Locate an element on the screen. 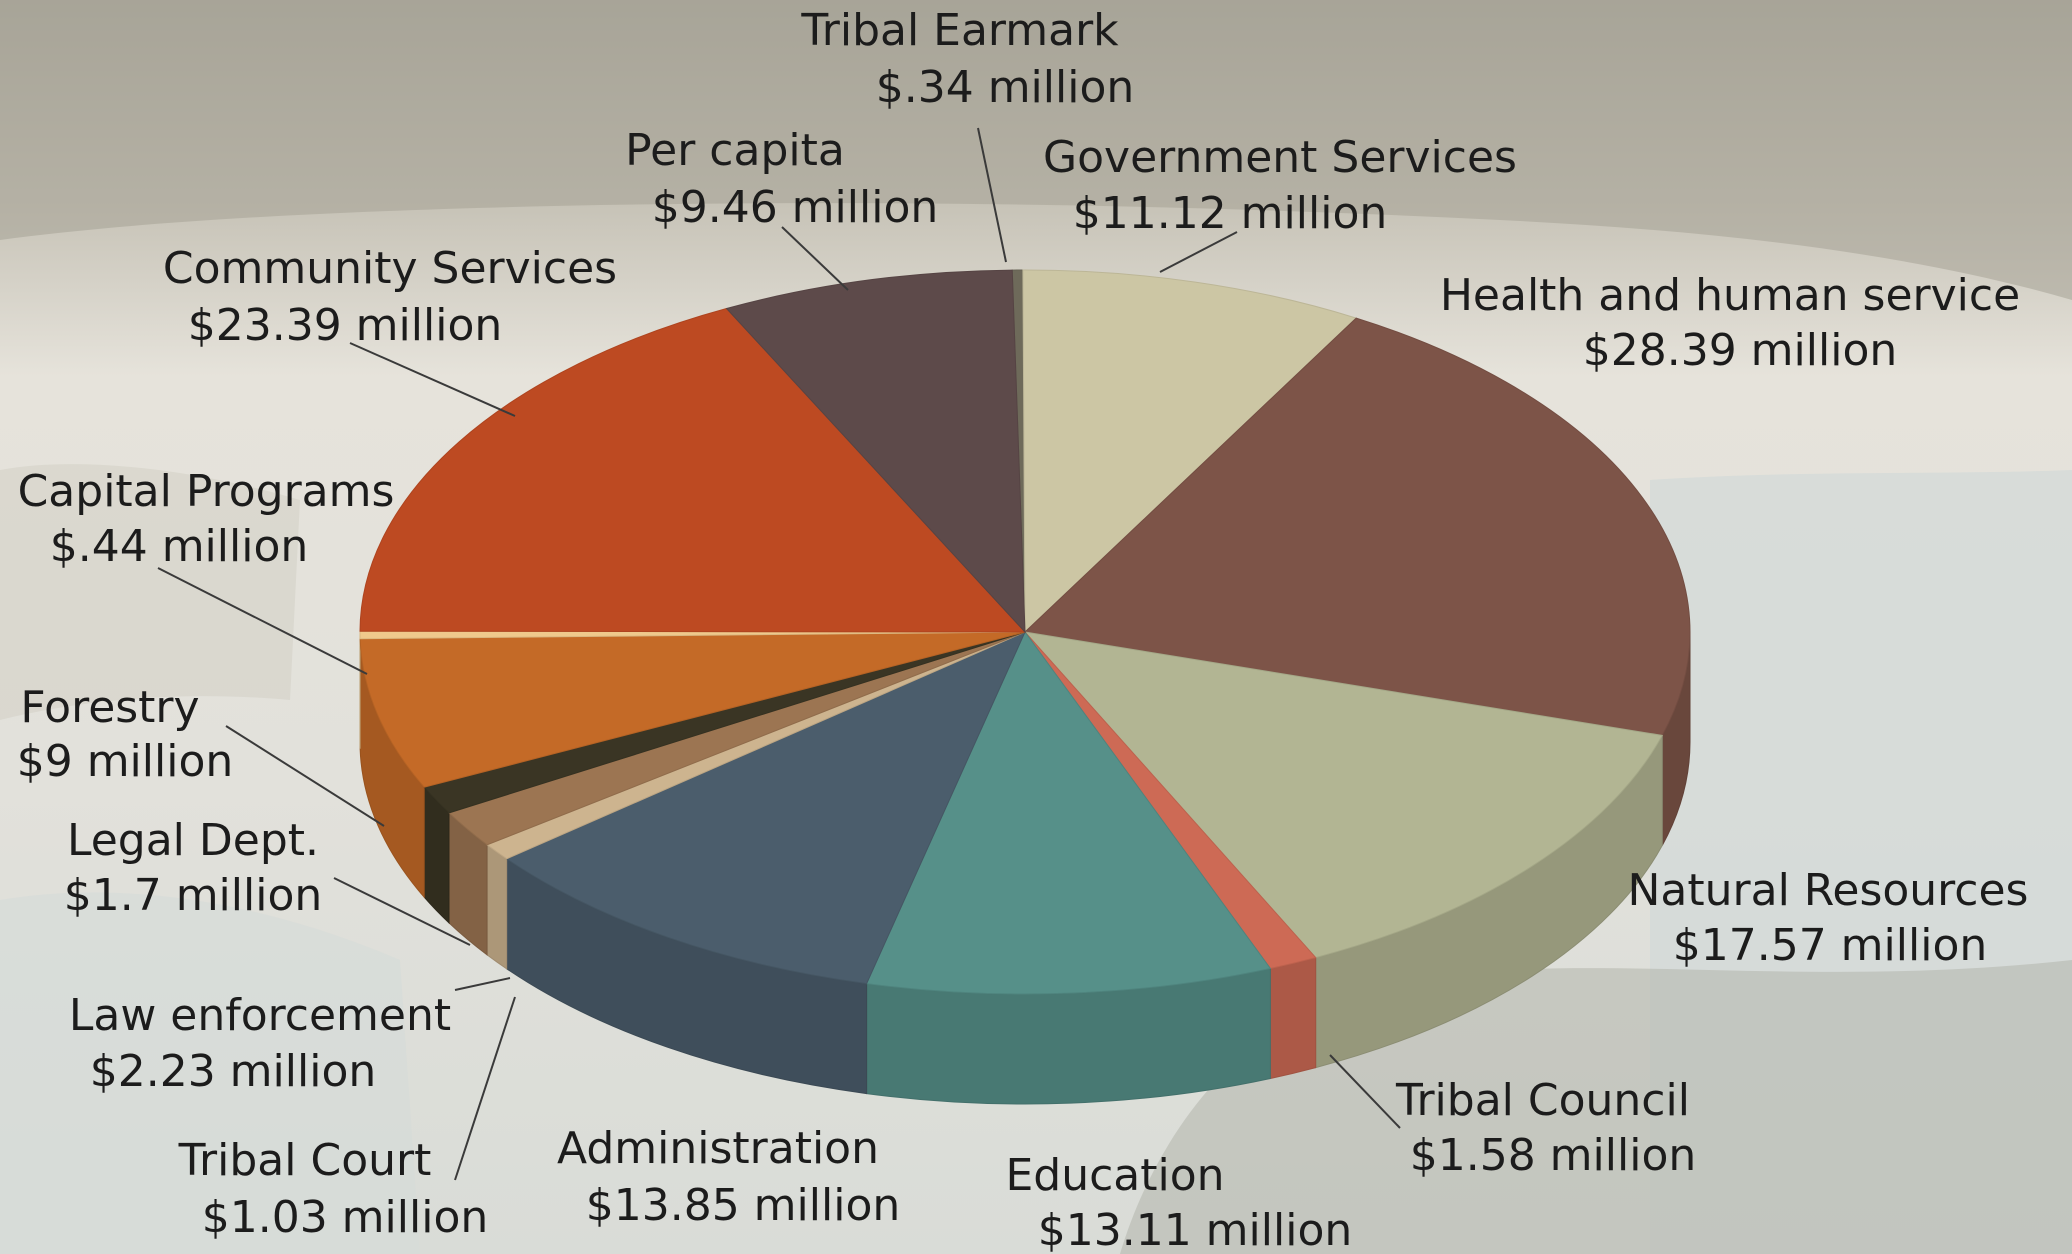 This screenshot has height=1254, width=2072. label-legal-dept: Legal Dept. is located at coordinates (193, 840).